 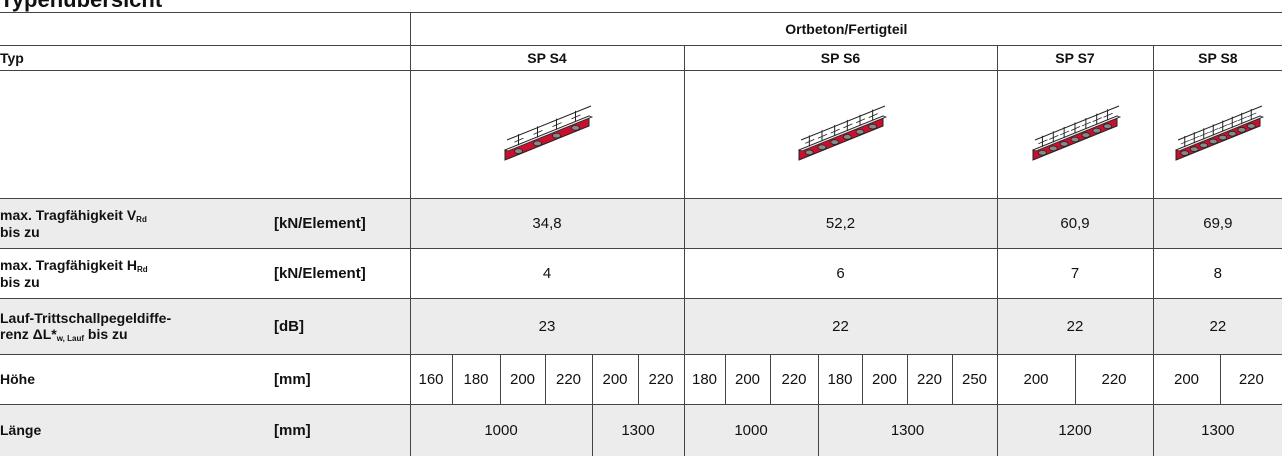 I want to click on value: 250, so click(x=974, y=379).